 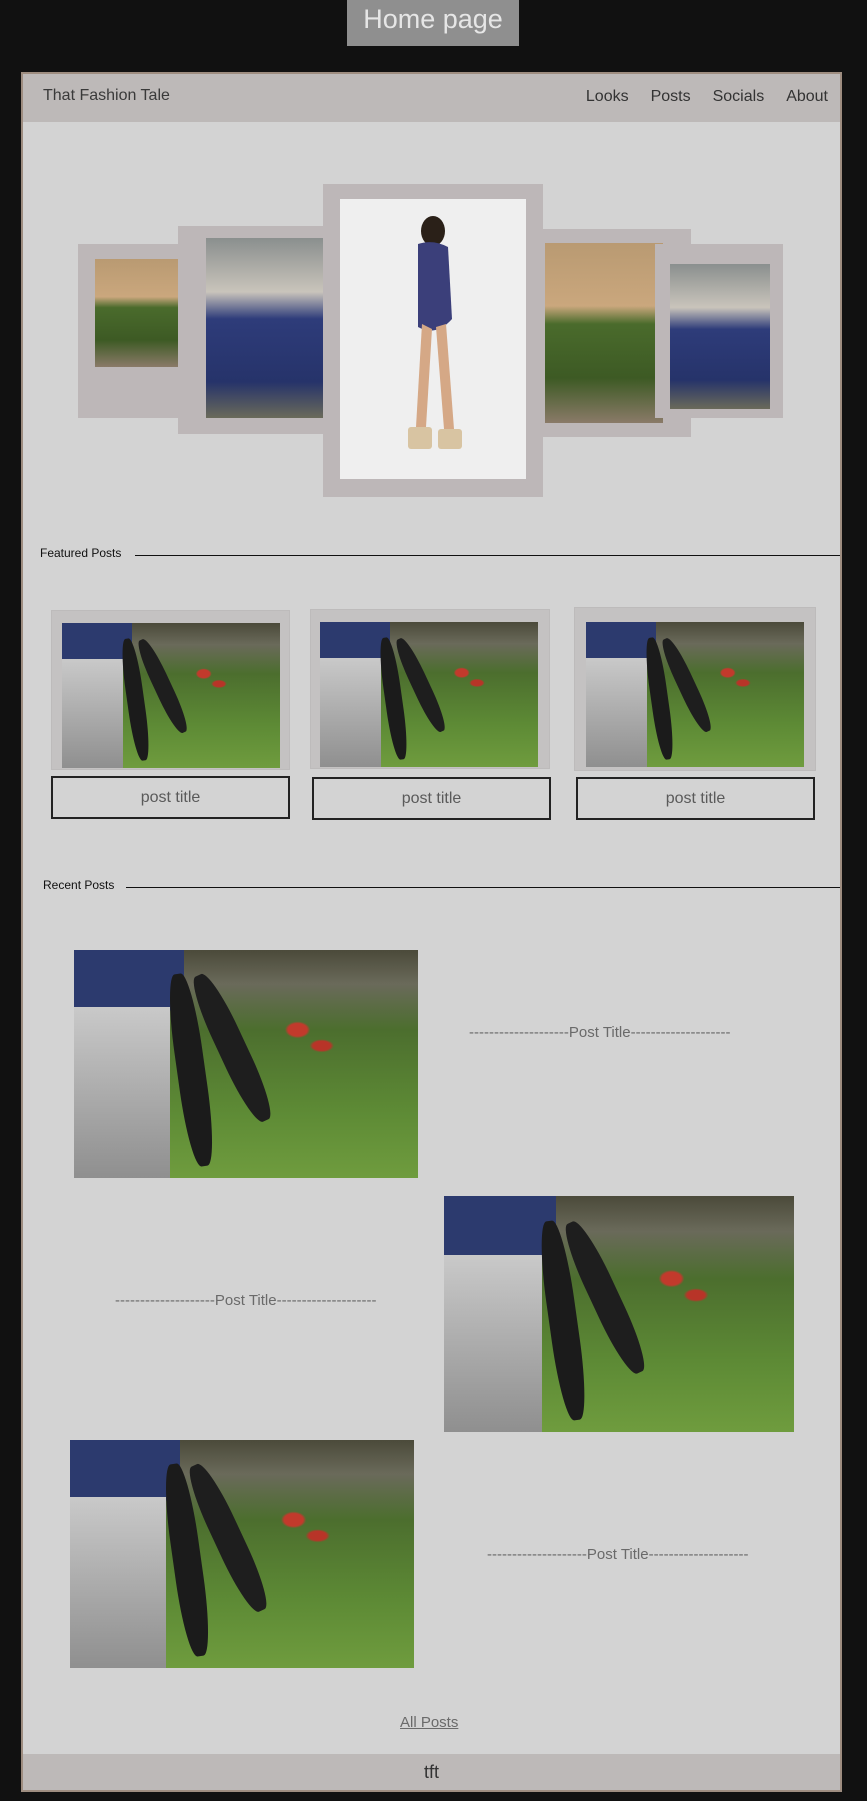 What do you see at coordinates (670, 96) in the screenshot?
I see `nav-posts: Posts` at bounding box center [670, 96].